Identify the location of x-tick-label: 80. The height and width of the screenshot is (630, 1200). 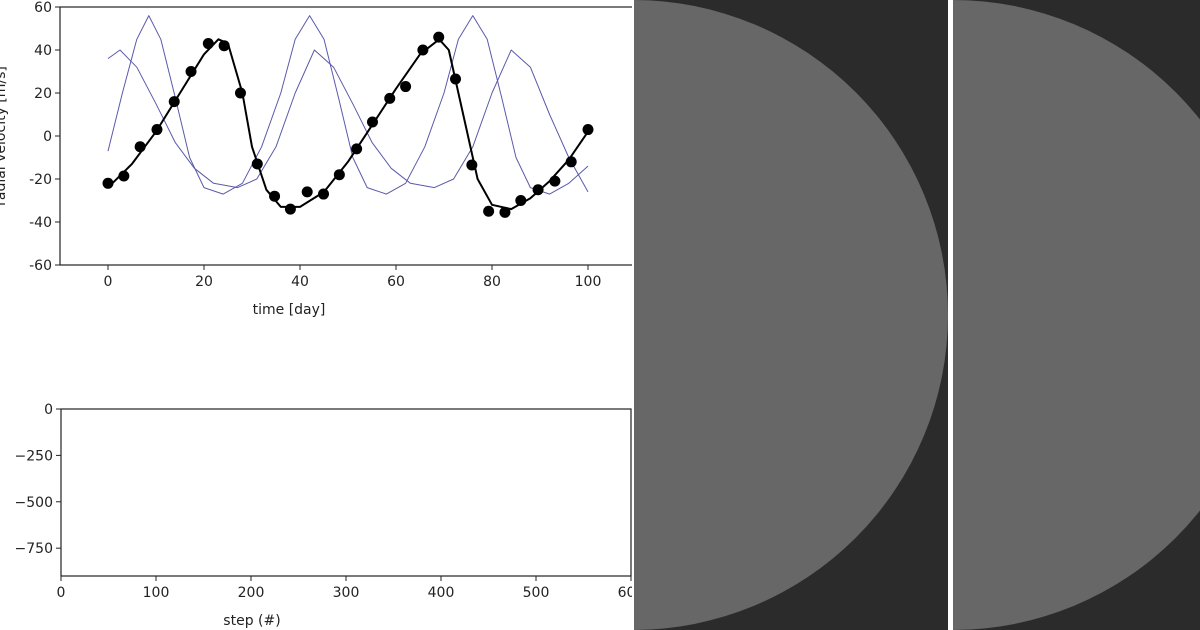
(492, 282).